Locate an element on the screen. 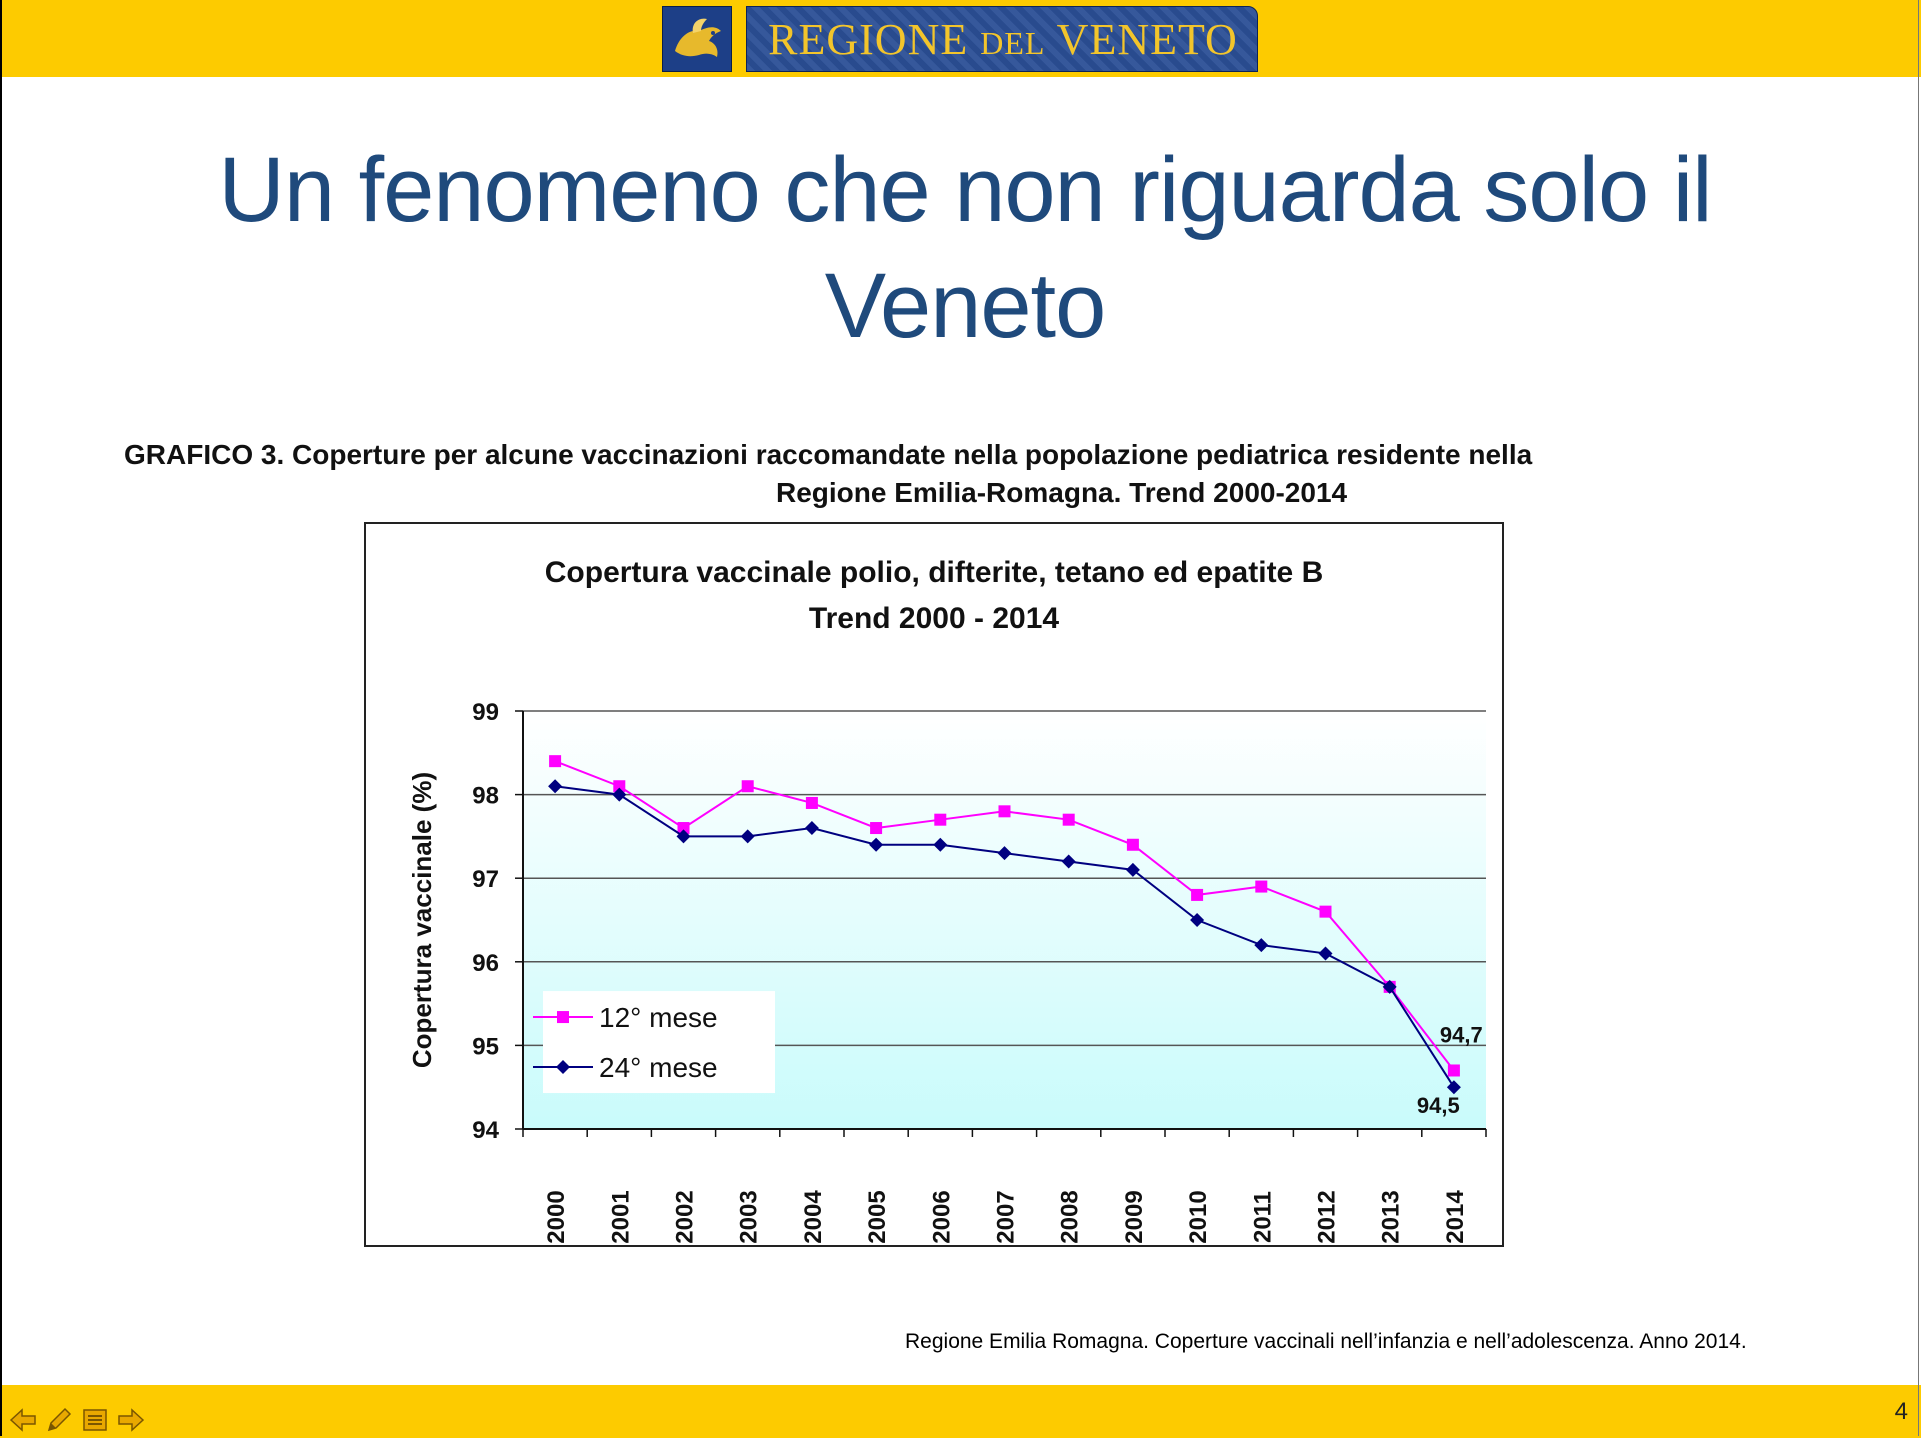 This screenshot has width=1921, height=1440. logo-text: REGIONE DEL VENETO is located at coordinates (1003, 39).